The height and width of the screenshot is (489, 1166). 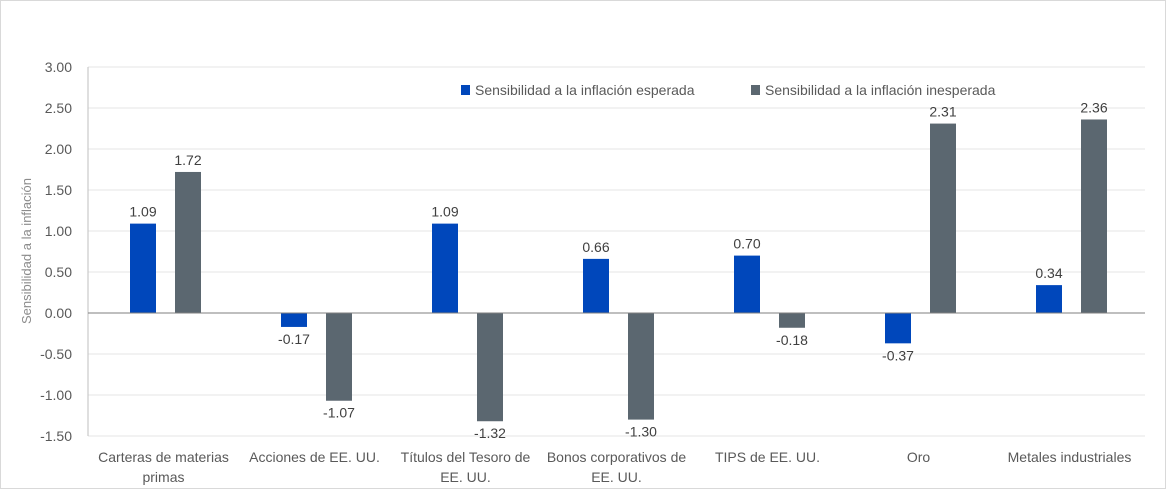 What do you see at coordinates (617, 457) in the screenshot?
I see `category-label: Bonos corporativos de` at bounding box center [617, 457].